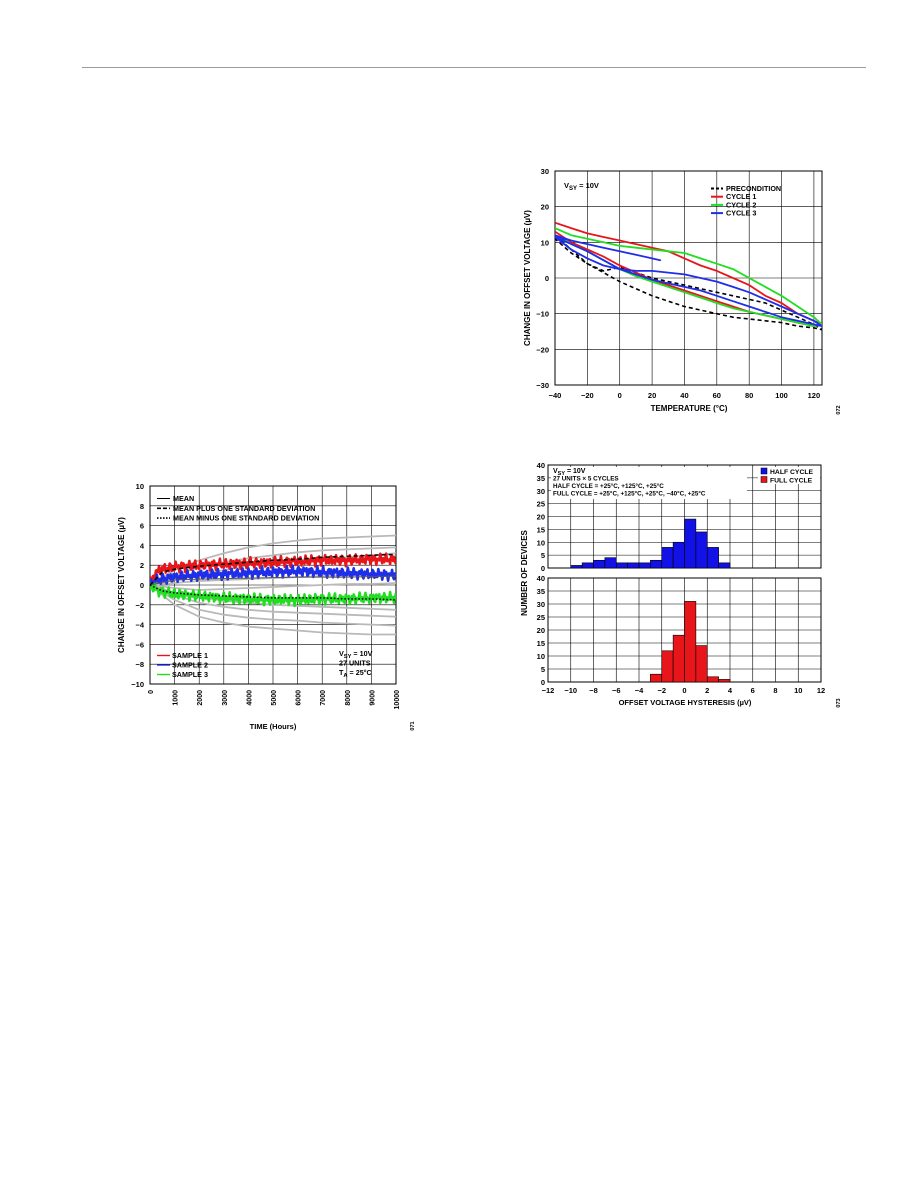  Describe the element at coordinates (547, 278) in the screenshot. I see `temp-y-tick-label: 0` at that location.